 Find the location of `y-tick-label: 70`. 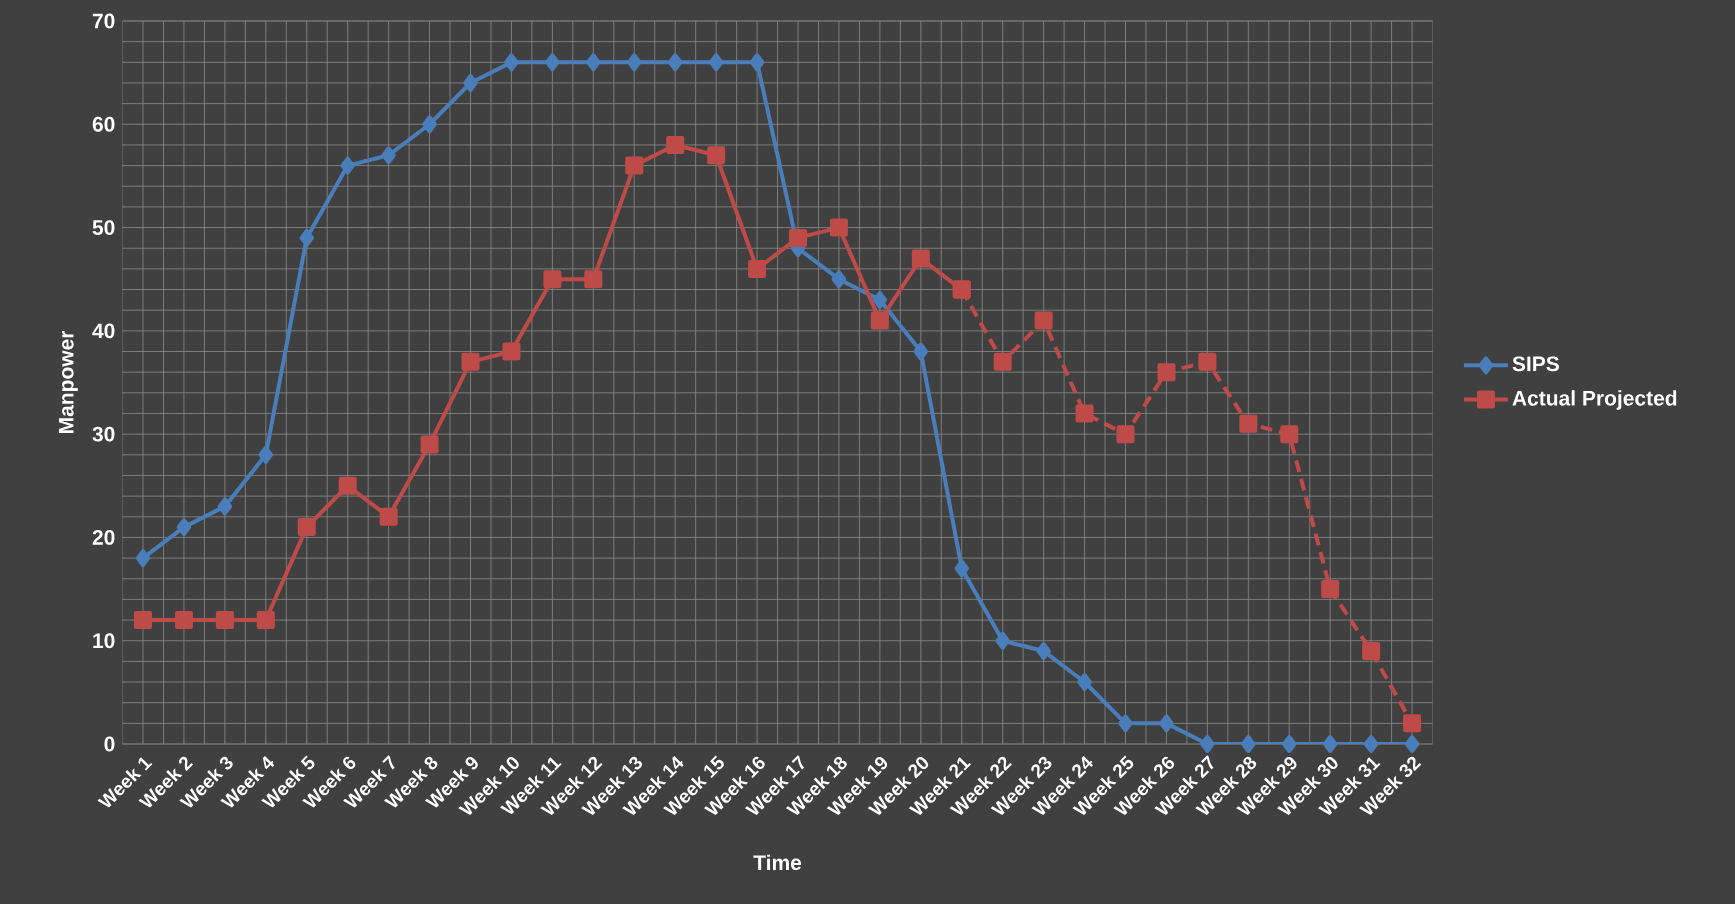

y-tick-label: 70 is located at coordinates (103, 21).